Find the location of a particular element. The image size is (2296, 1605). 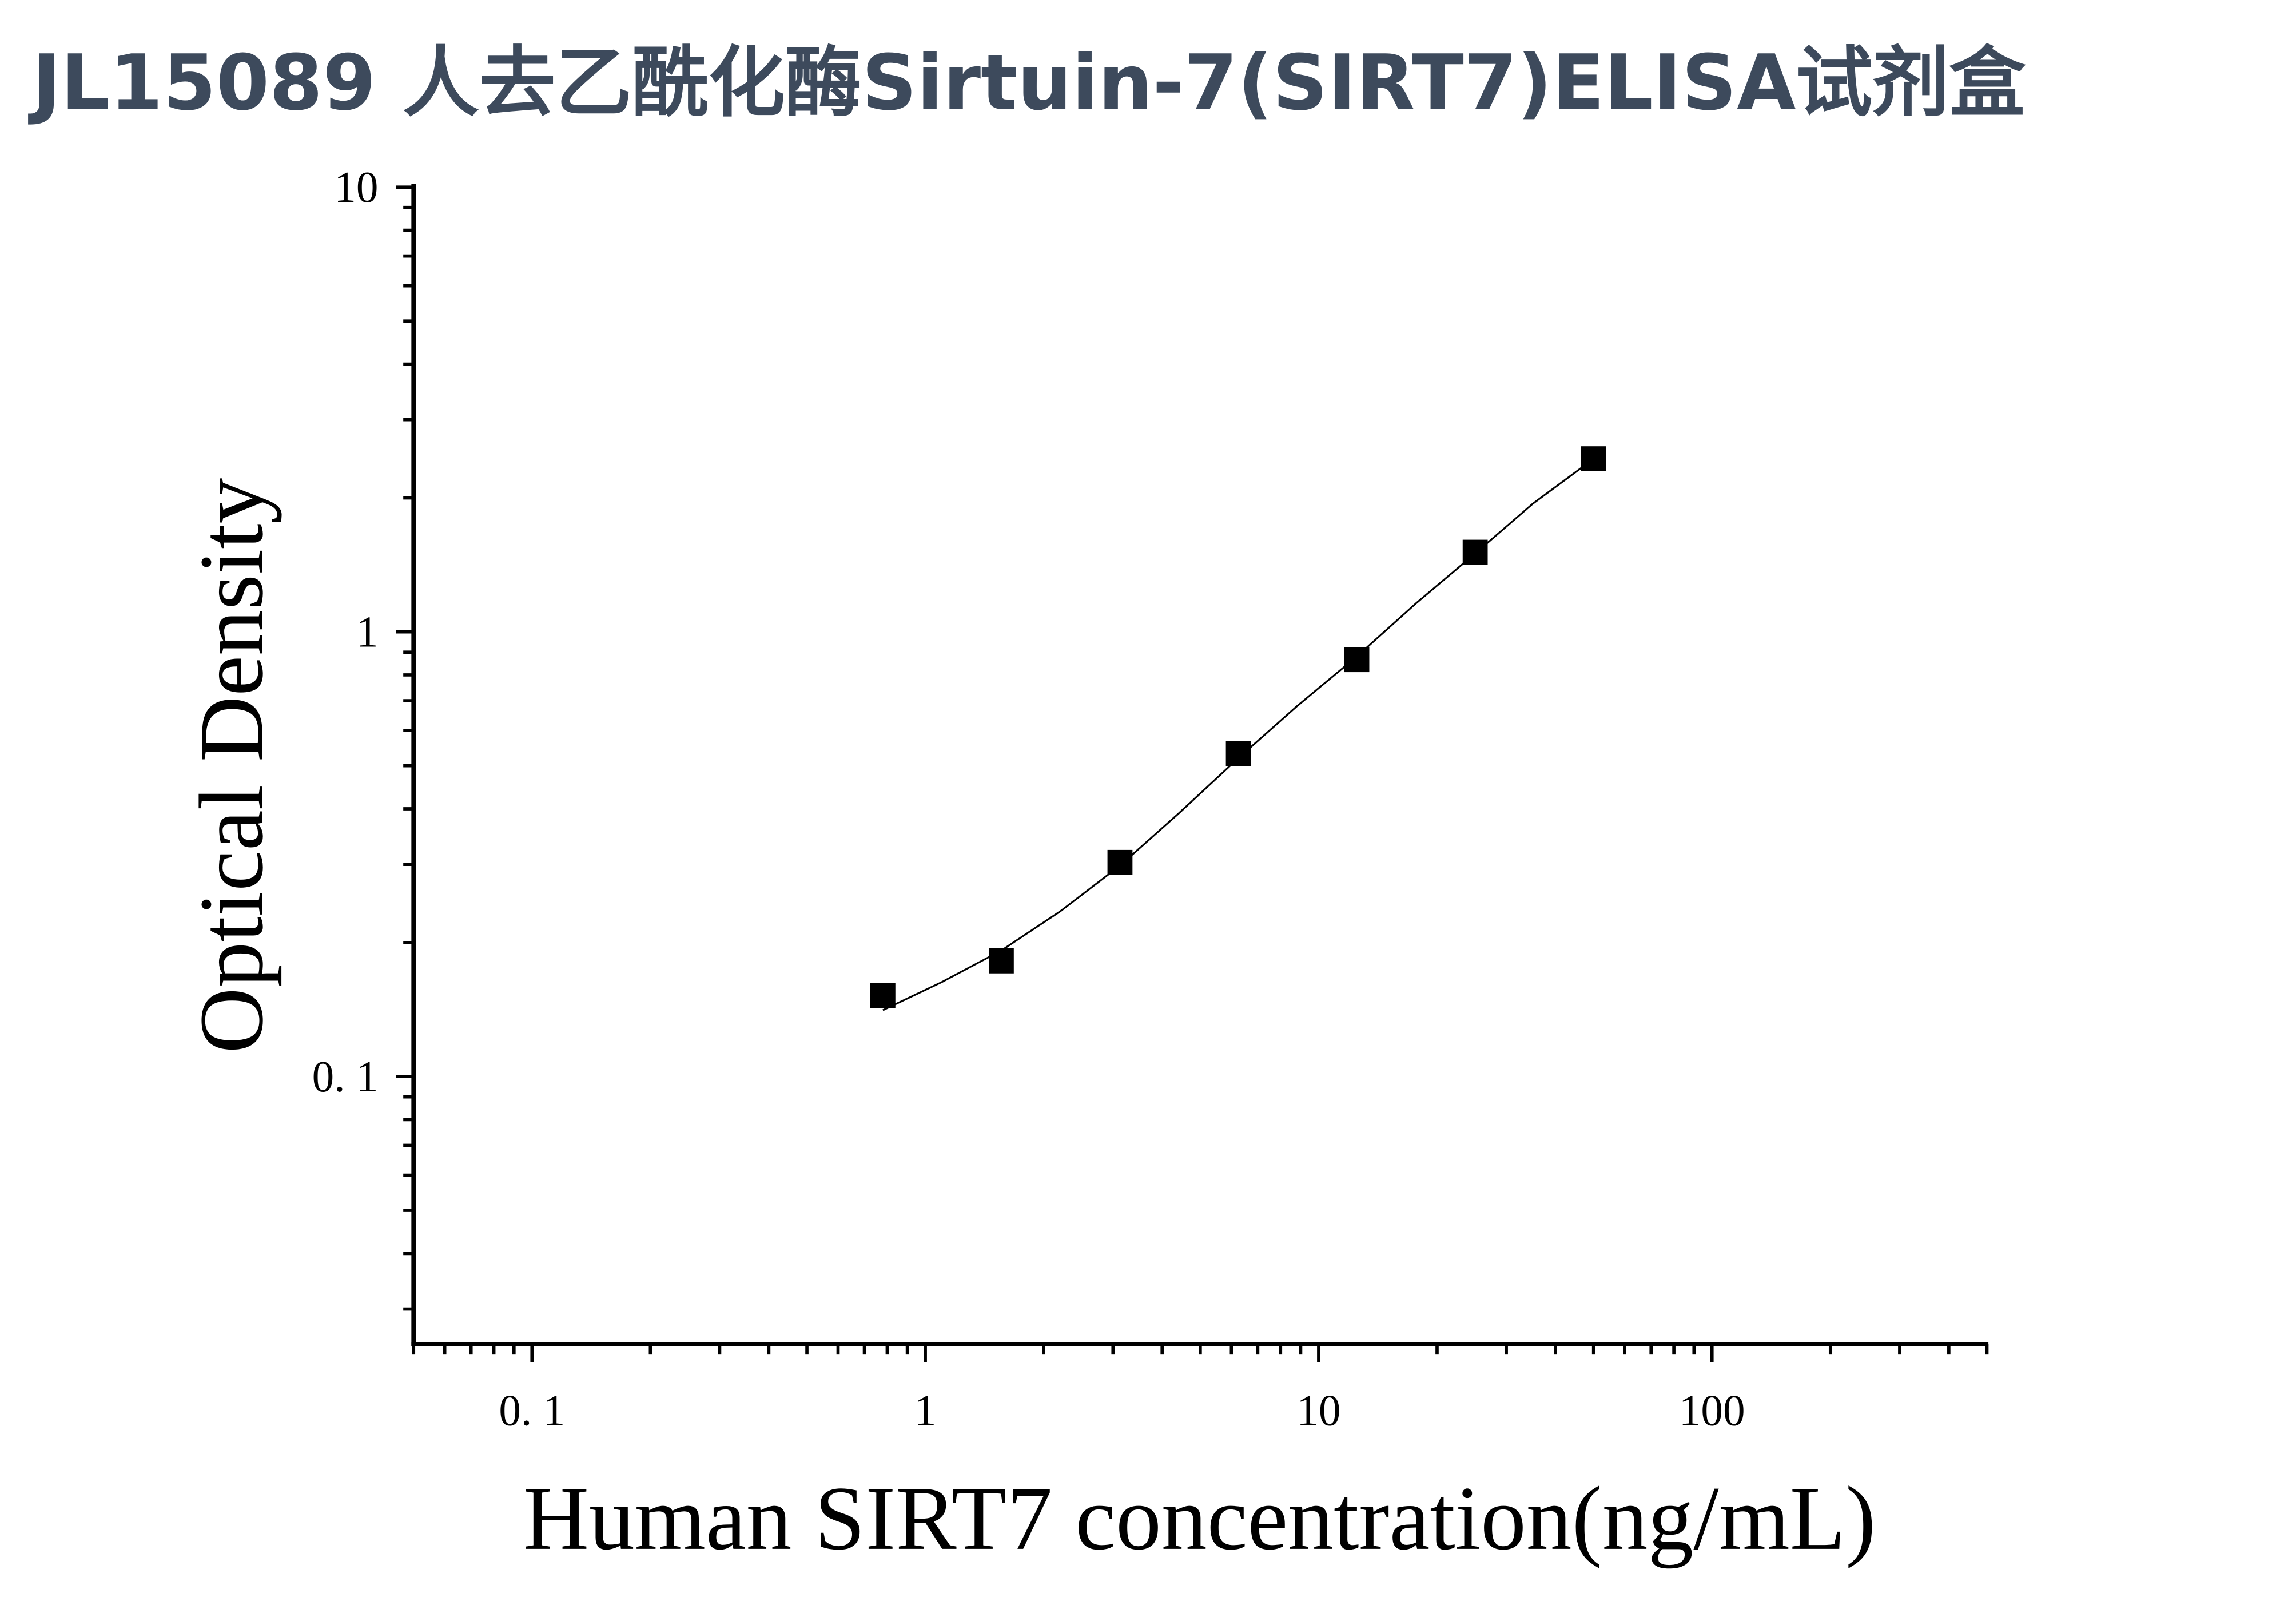

y-tick-label: 0. 1 is located at coordinates (345, 1076).